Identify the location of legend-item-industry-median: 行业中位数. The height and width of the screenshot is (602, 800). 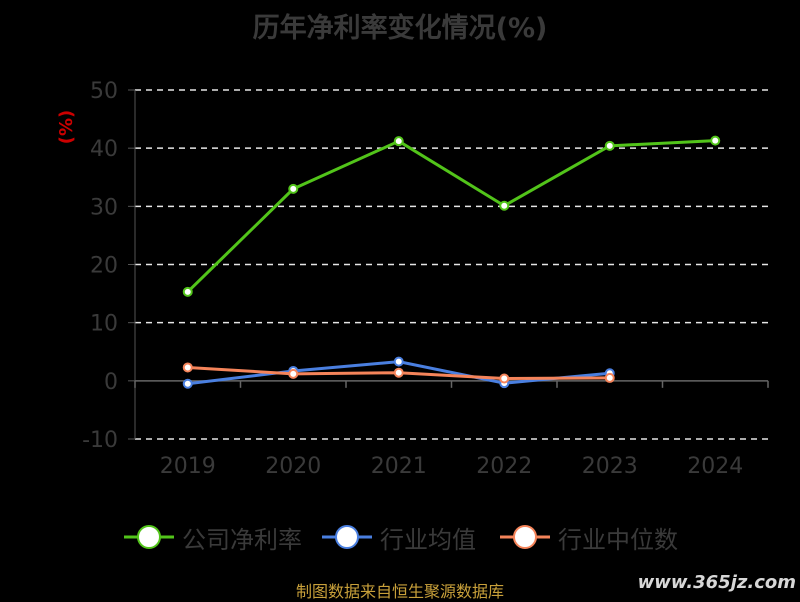
(589, 538).